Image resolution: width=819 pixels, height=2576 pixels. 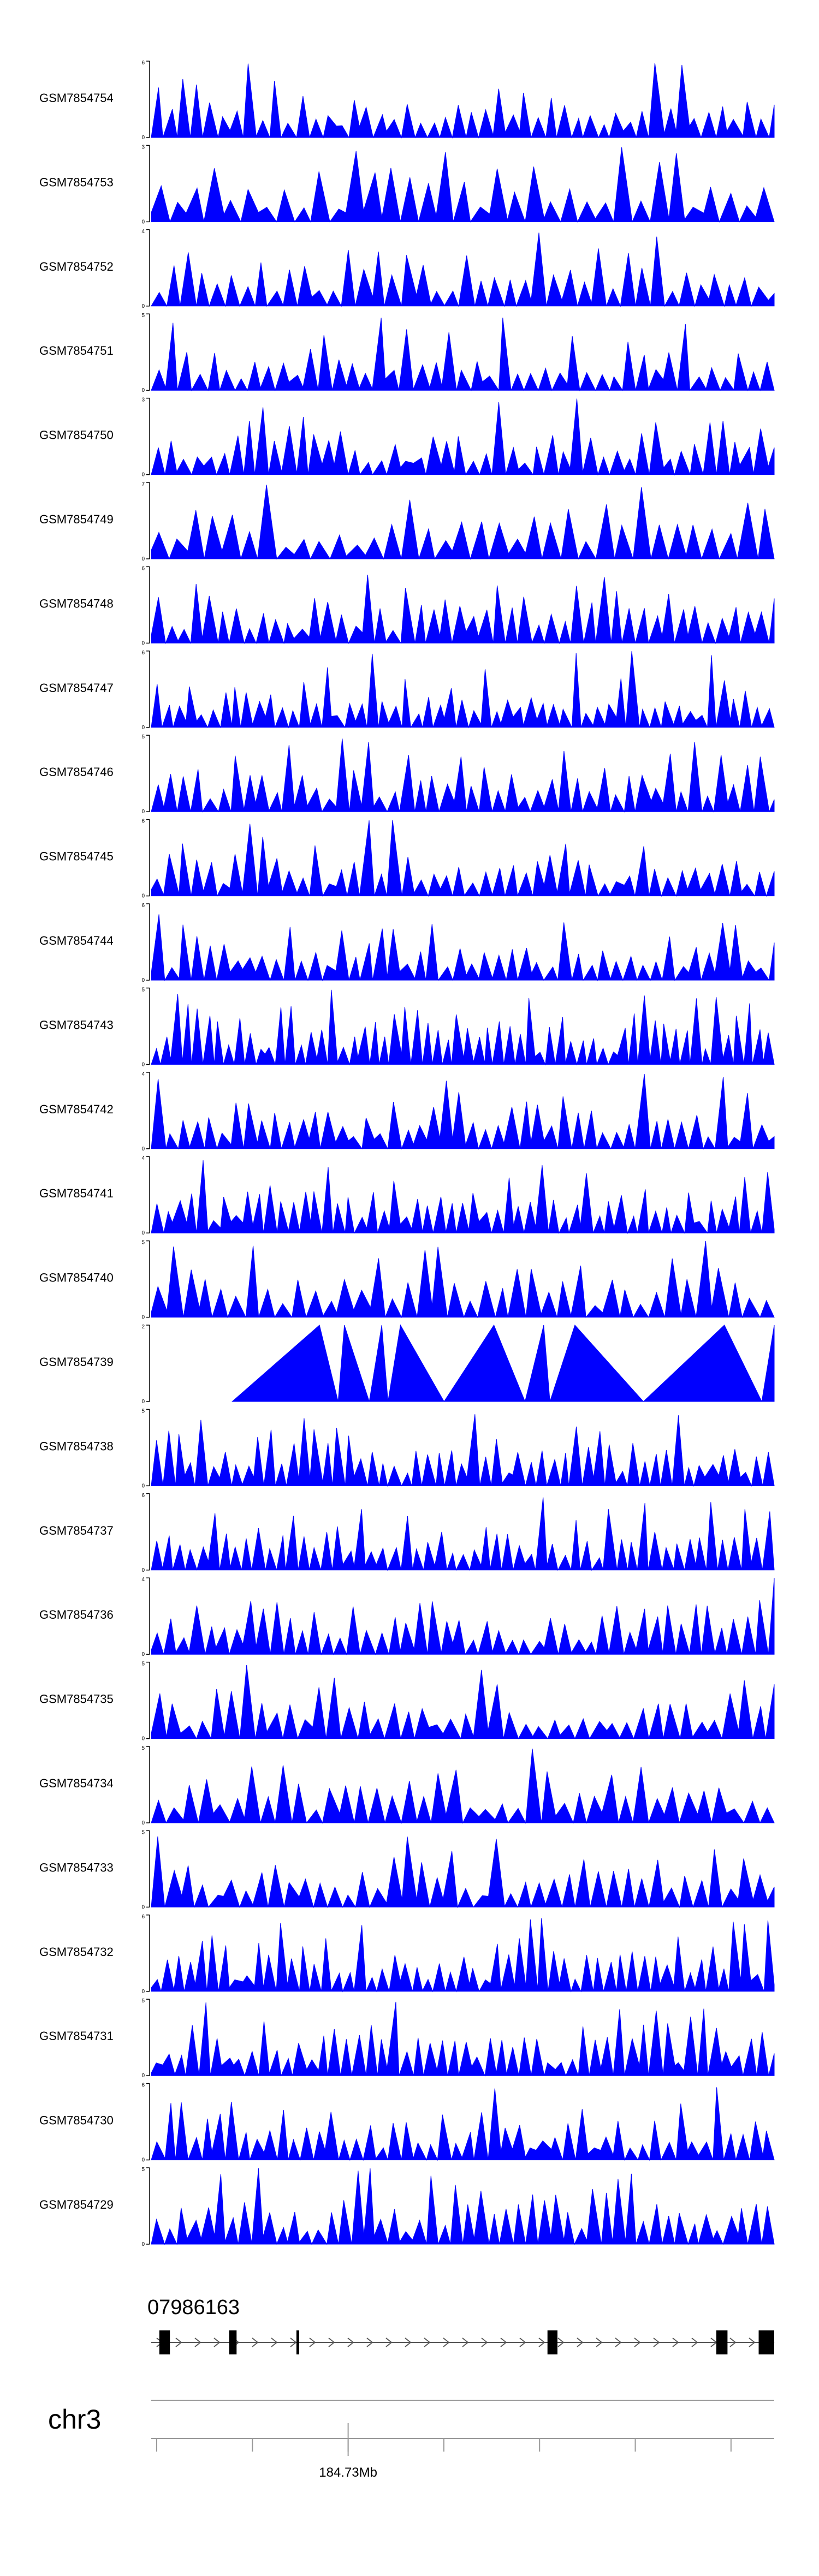 I want to click on track-label: GSM7854736, so click(x=76, y=1614).